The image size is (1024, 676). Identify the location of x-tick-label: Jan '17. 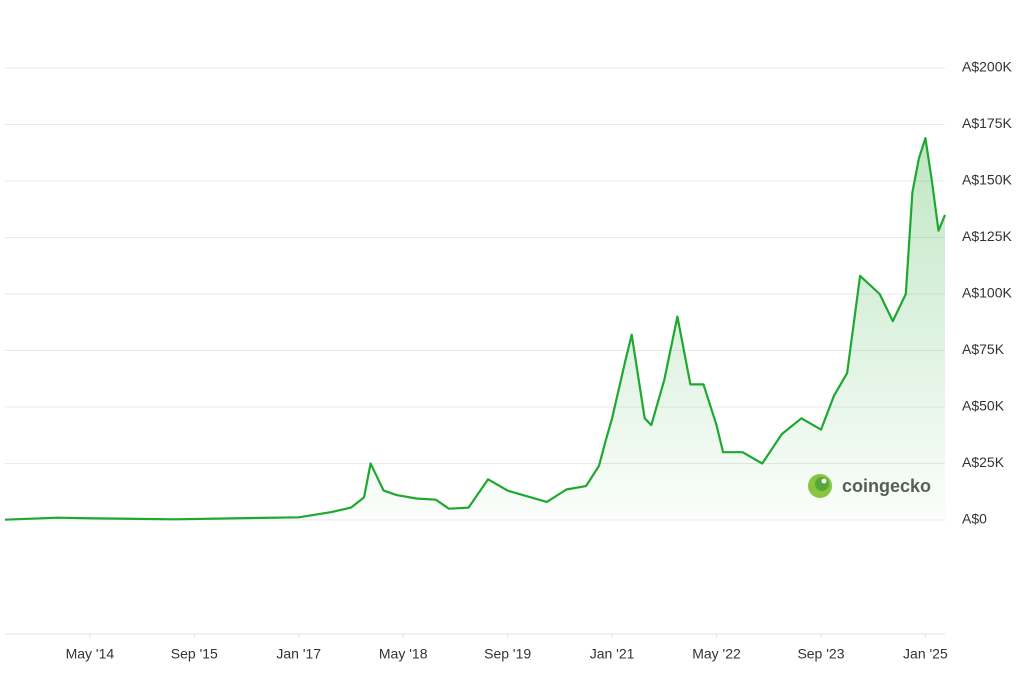
(298, 654).